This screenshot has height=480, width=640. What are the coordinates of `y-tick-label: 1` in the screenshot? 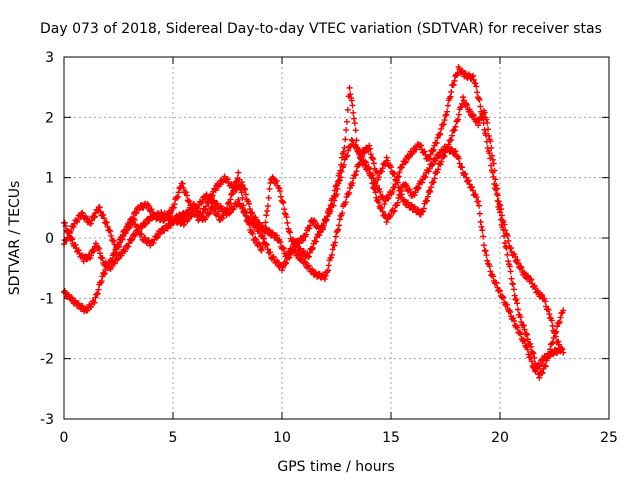 It's located at (49, 179).